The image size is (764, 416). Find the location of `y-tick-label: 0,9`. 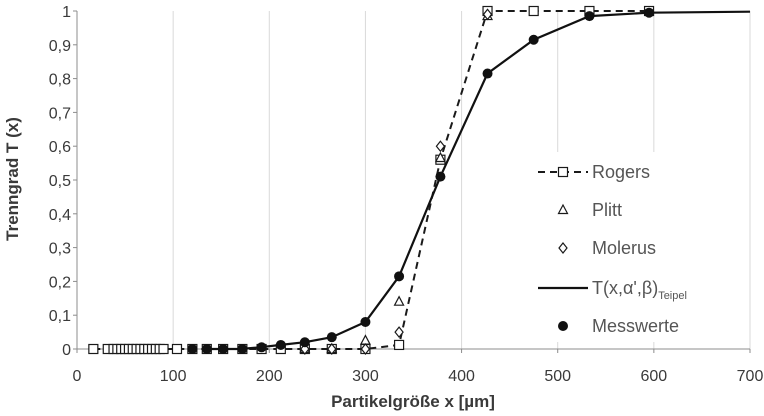

y-tick-label: 0,9 is located at coordinates (60, 46).